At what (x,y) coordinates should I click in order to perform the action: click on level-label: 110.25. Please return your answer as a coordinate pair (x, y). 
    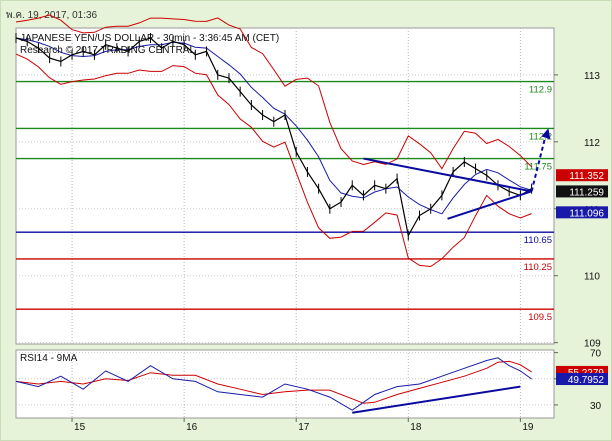
    Looking at the image, I should click on (538, 267).